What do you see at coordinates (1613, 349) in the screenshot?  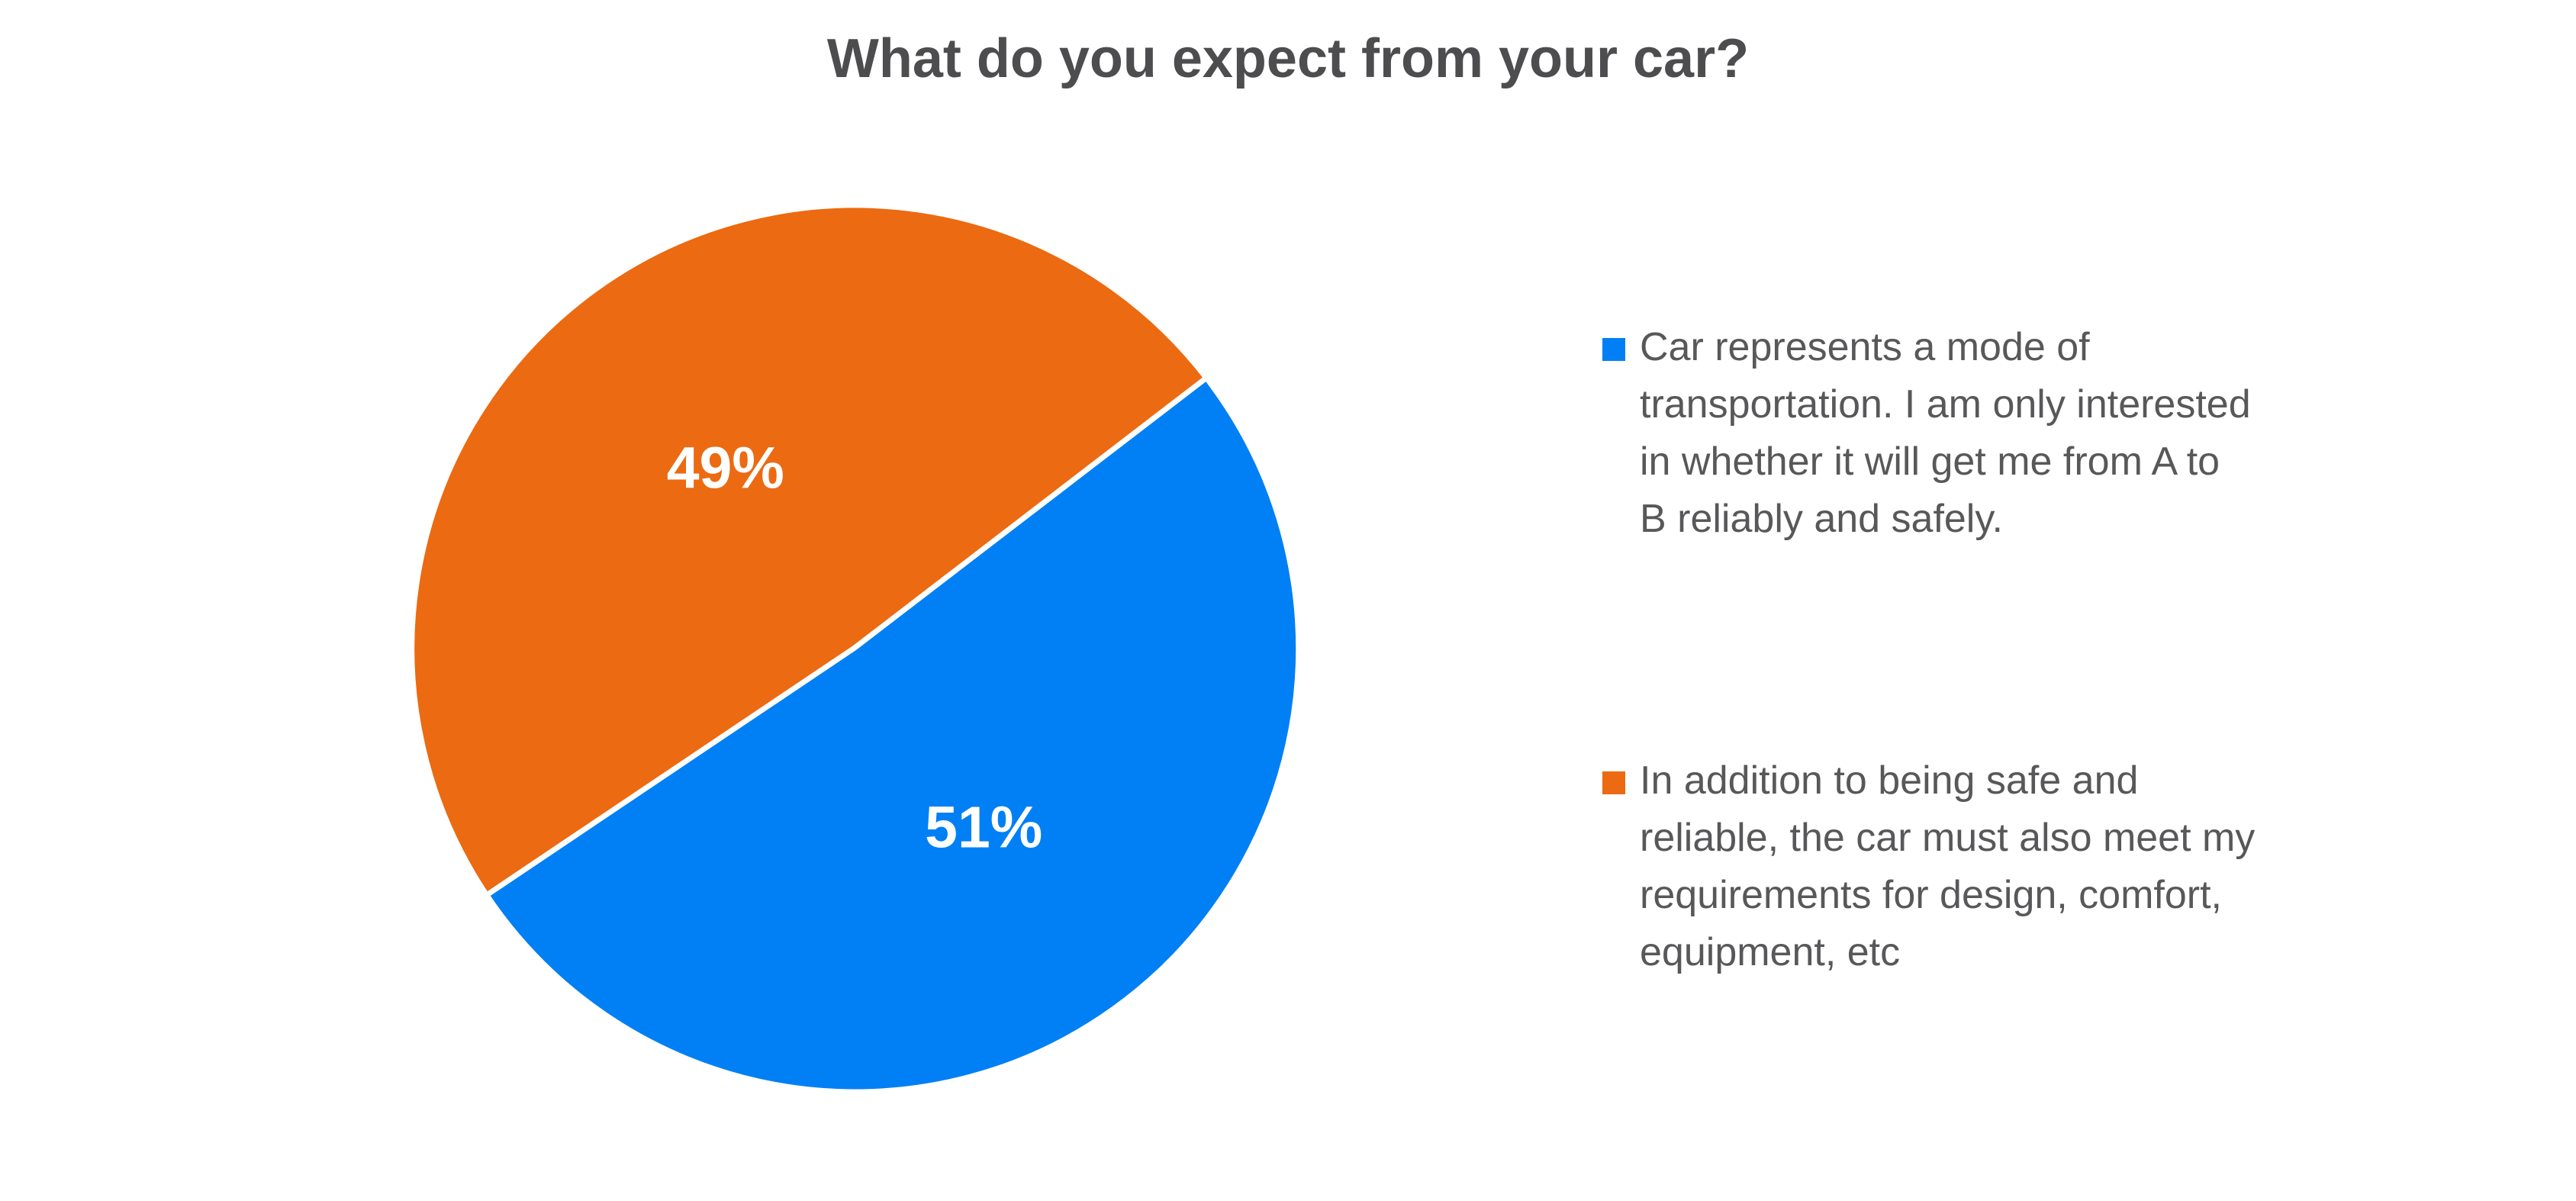 I see `legend-marker-blue-icon` at bounding box center [1613, 349].